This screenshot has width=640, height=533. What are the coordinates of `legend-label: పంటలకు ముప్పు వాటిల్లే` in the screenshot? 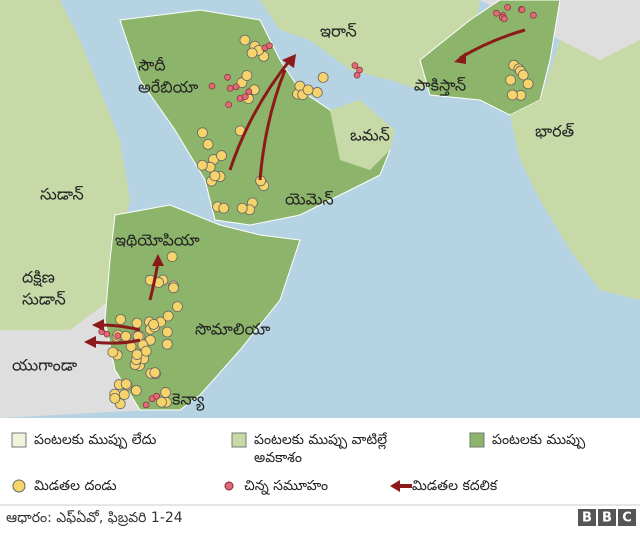 It's located at (320, 441).